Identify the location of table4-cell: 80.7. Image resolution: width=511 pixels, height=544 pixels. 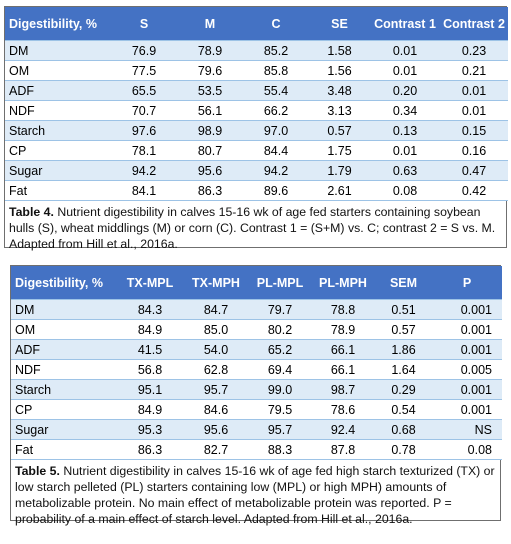
(210, 150).